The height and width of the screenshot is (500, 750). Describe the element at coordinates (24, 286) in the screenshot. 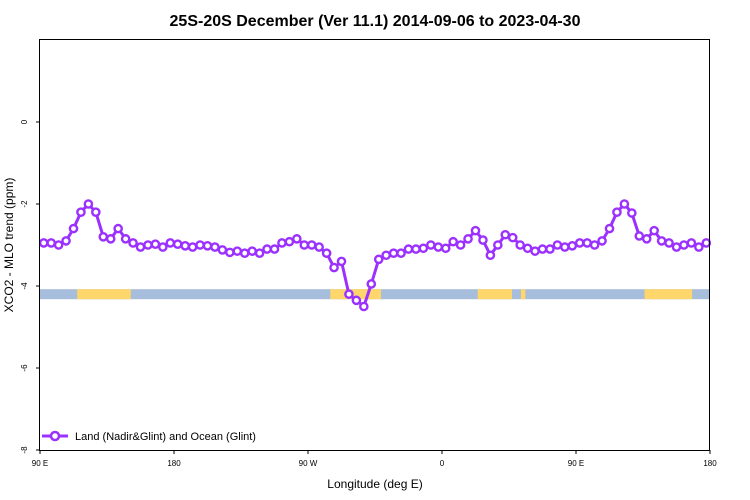

I see `y-tick-label: -4` at that location.